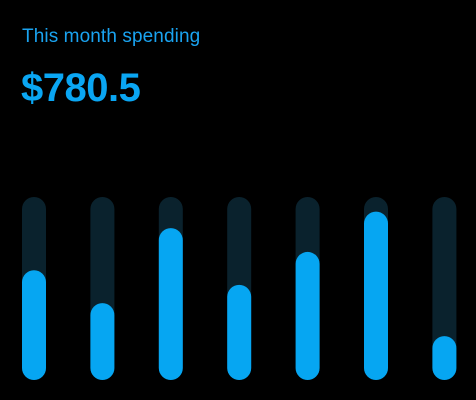 The image size is (476, 400). Describe the element at coordinates (81, 88) in the screenshot. I see `spending-total-amount: $780.5` at that location.